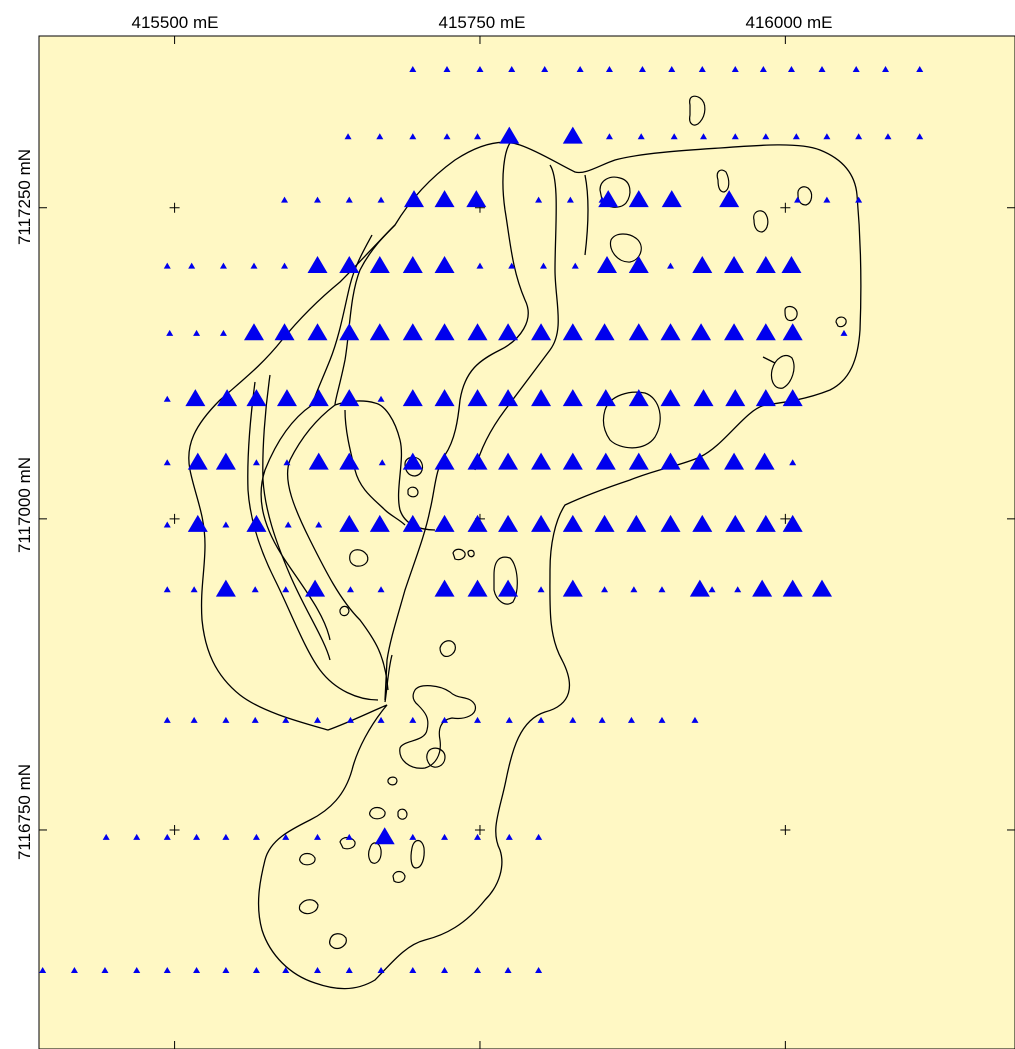 Image resolution: width=1015 pixels, height=1049 pixels. What do you see at coordinates (789, 22) in the screenshot?
I see `easting-label-3: 416000 mE` at bounding box center [789, 22].